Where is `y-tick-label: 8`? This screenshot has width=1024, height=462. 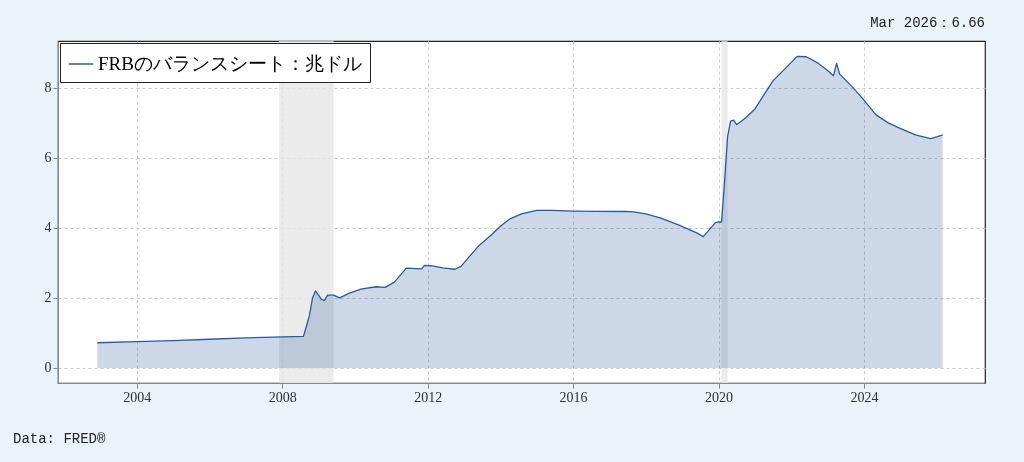
y-tick-label: 8 is located at coordinates (48, 88).